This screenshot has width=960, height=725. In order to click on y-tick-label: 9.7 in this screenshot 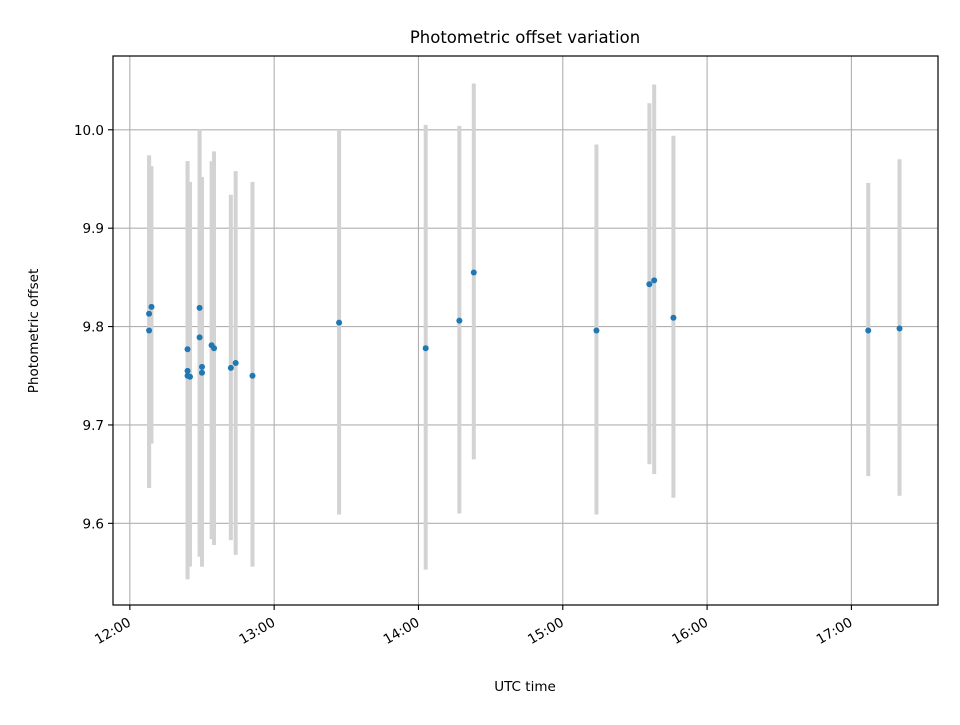, I will do `click(93, 426)`.